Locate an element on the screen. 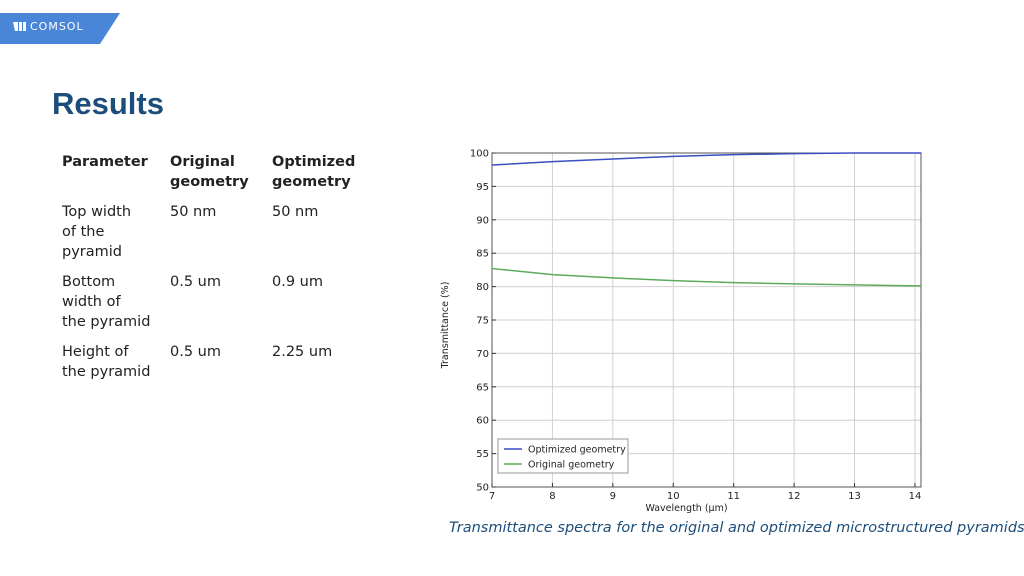 The image size is (1024, 576). legend-label: Optimized geometry is located at coordinates (577, 450).